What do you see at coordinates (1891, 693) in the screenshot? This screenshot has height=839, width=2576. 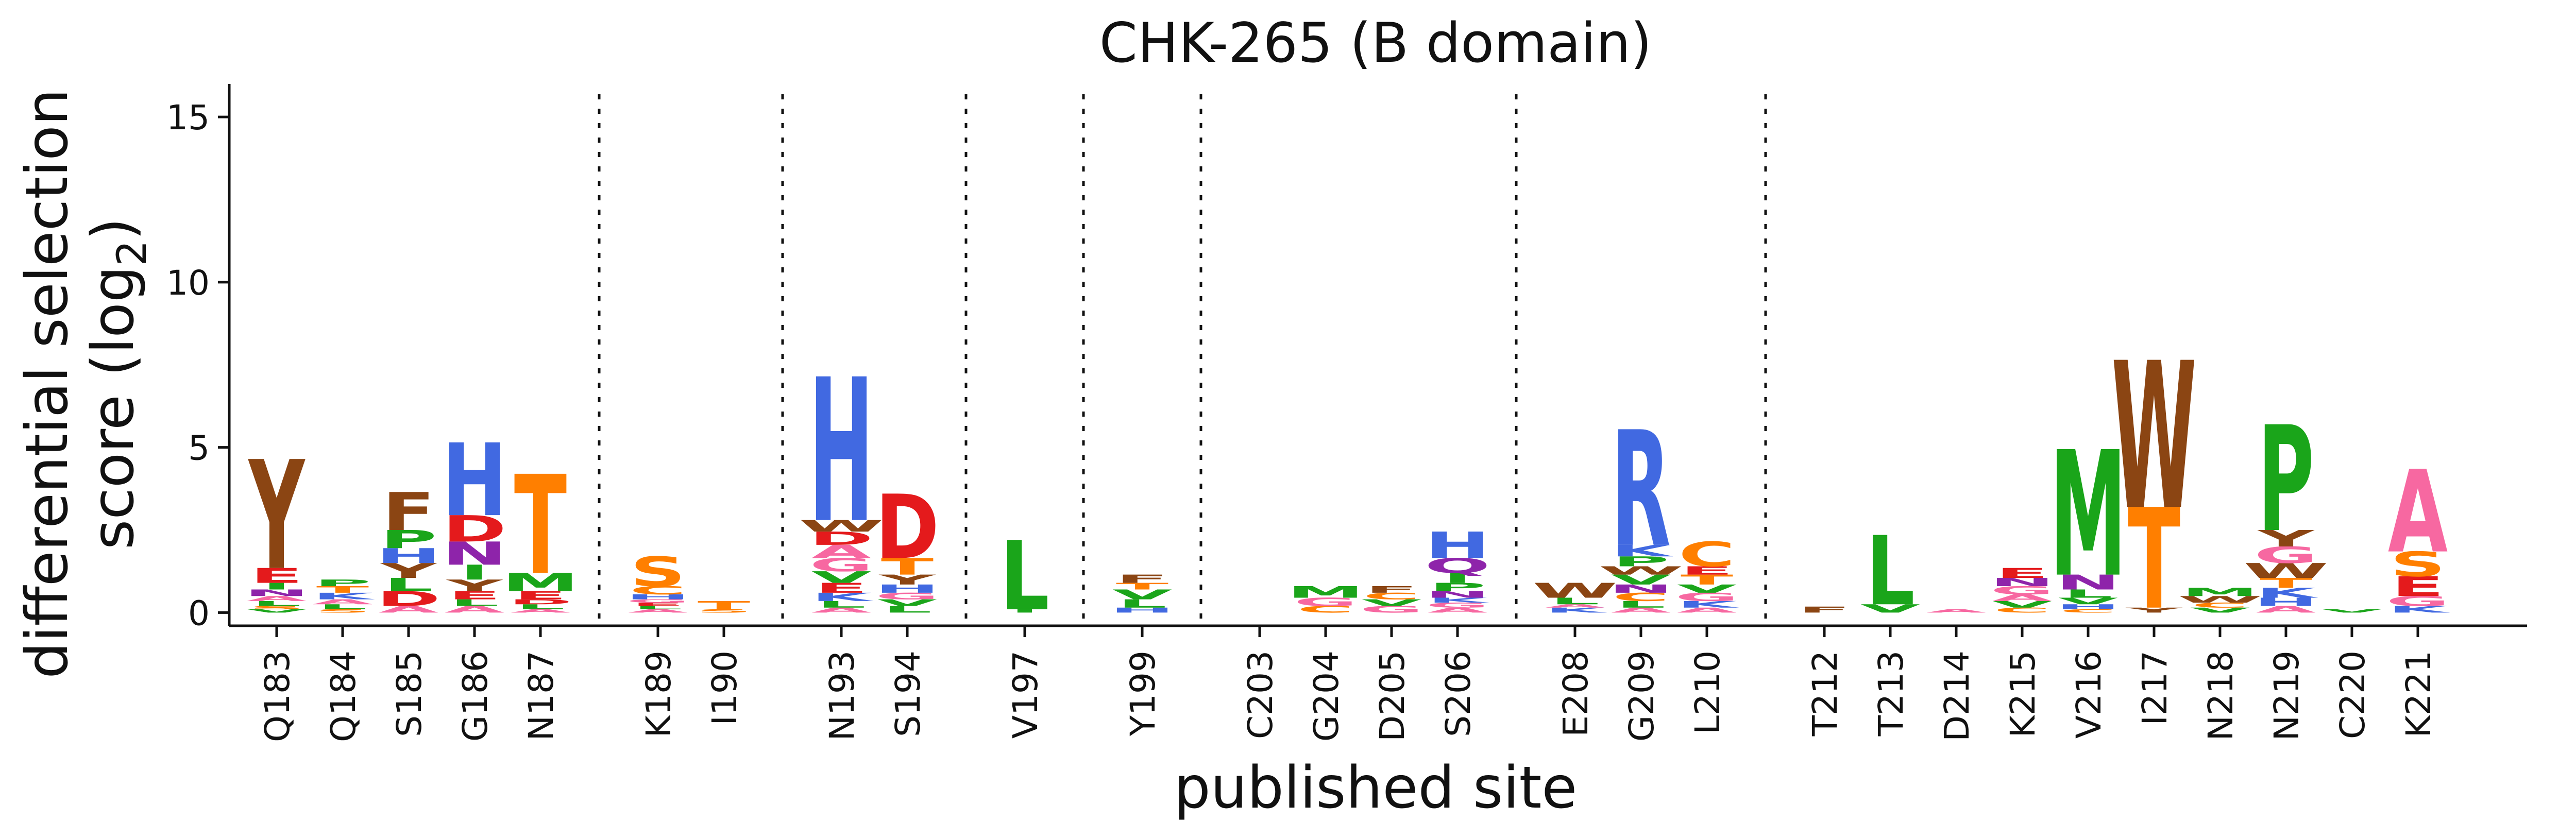 I see `x-tick-label: T213` at bounding box center [1891, 693].